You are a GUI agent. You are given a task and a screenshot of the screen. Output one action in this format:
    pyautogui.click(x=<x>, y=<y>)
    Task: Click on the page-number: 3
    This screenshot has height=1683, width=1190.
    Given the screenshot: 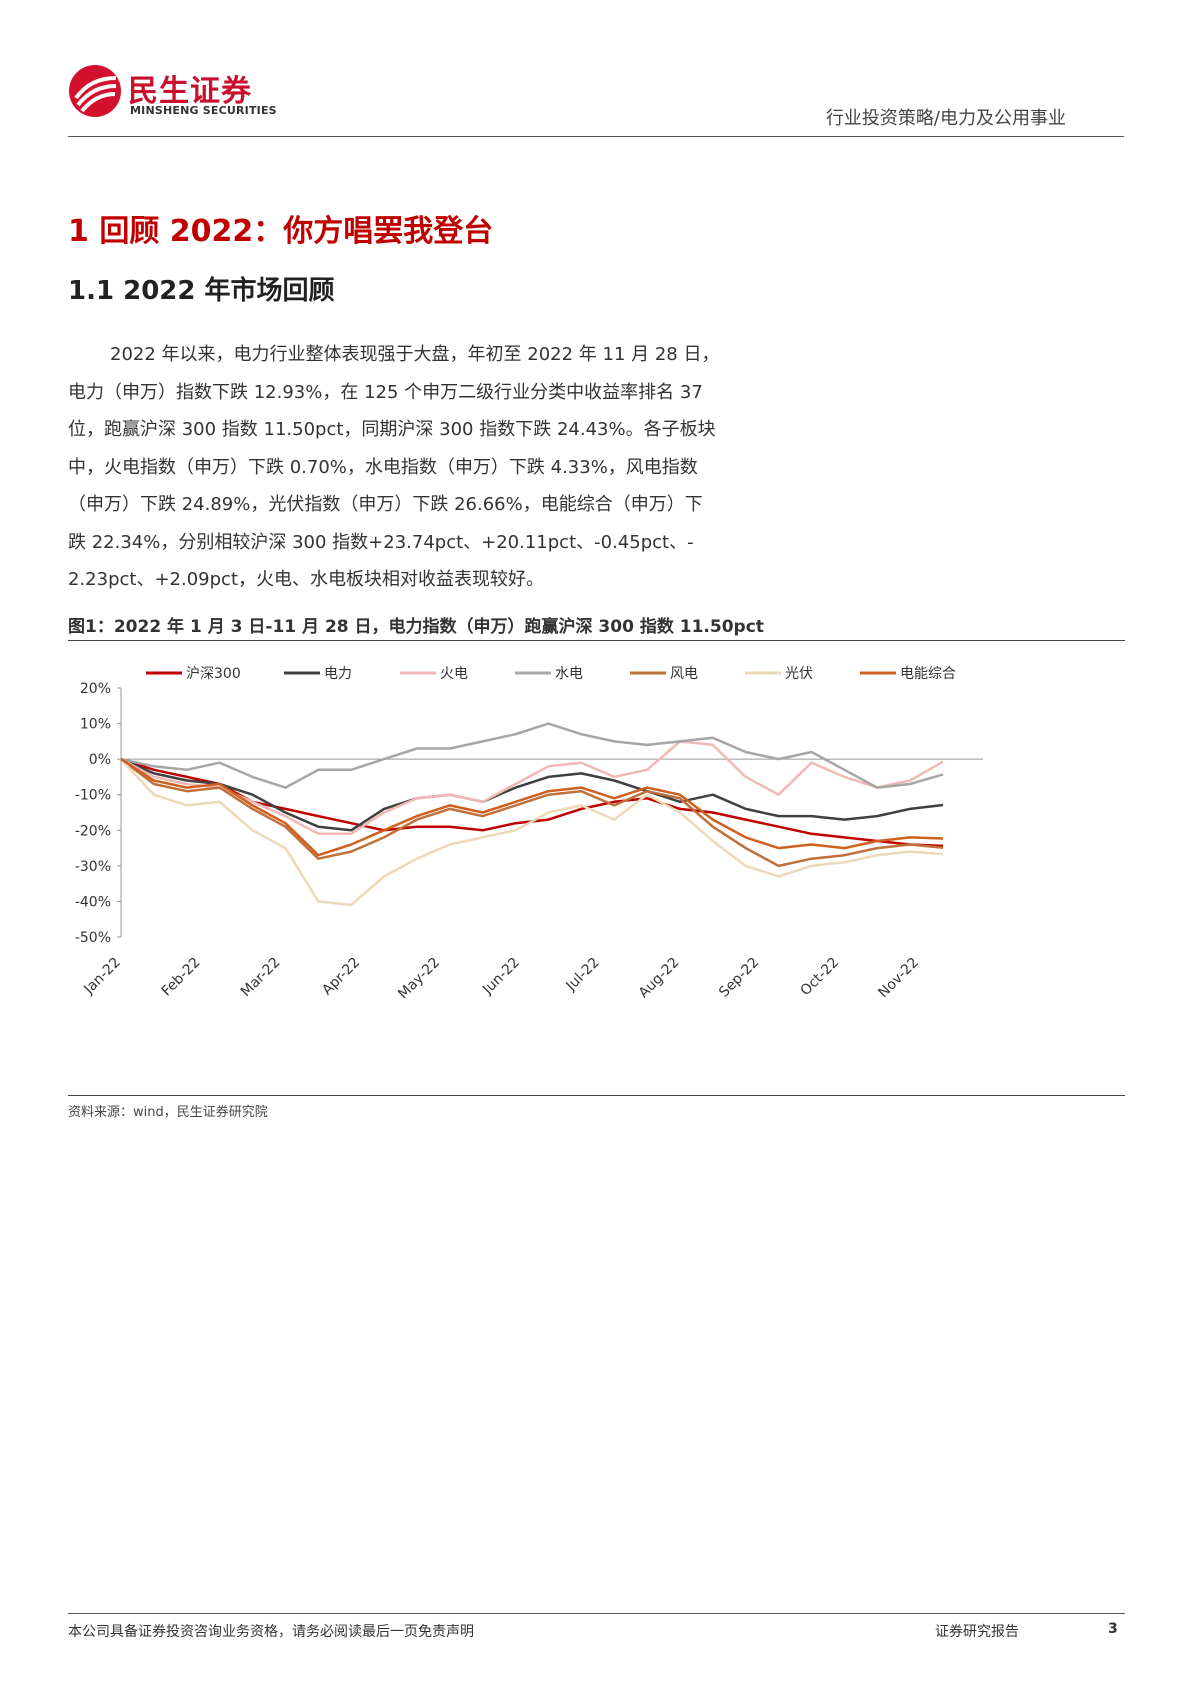 What is the action you would take?
    pyautogui.click(x=1113, y=1629)
    